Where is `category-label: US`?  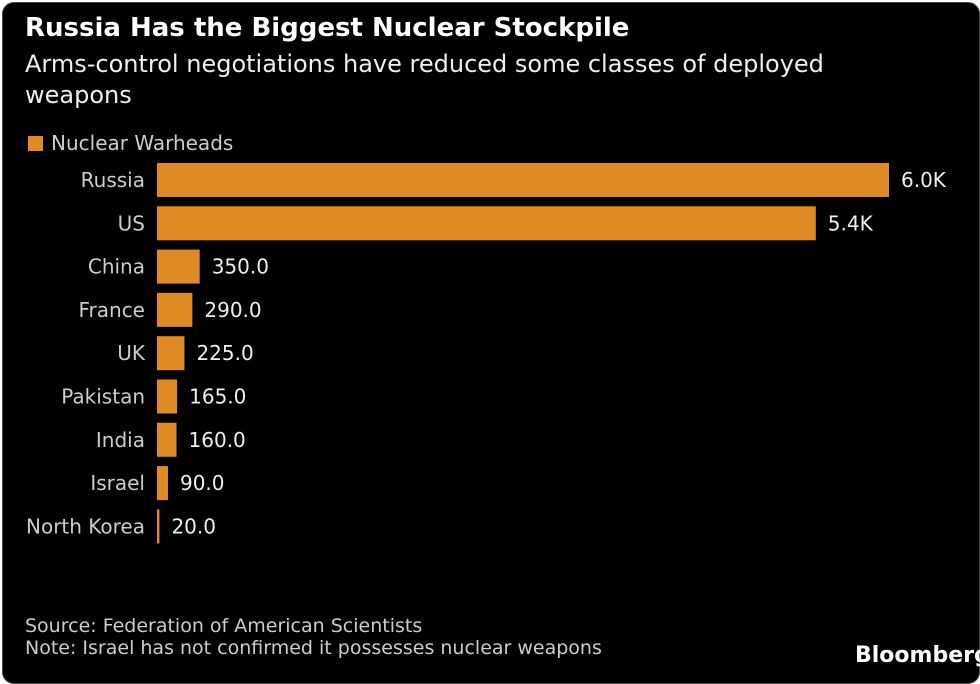
category-label: US is located at coordinates (131, 223).